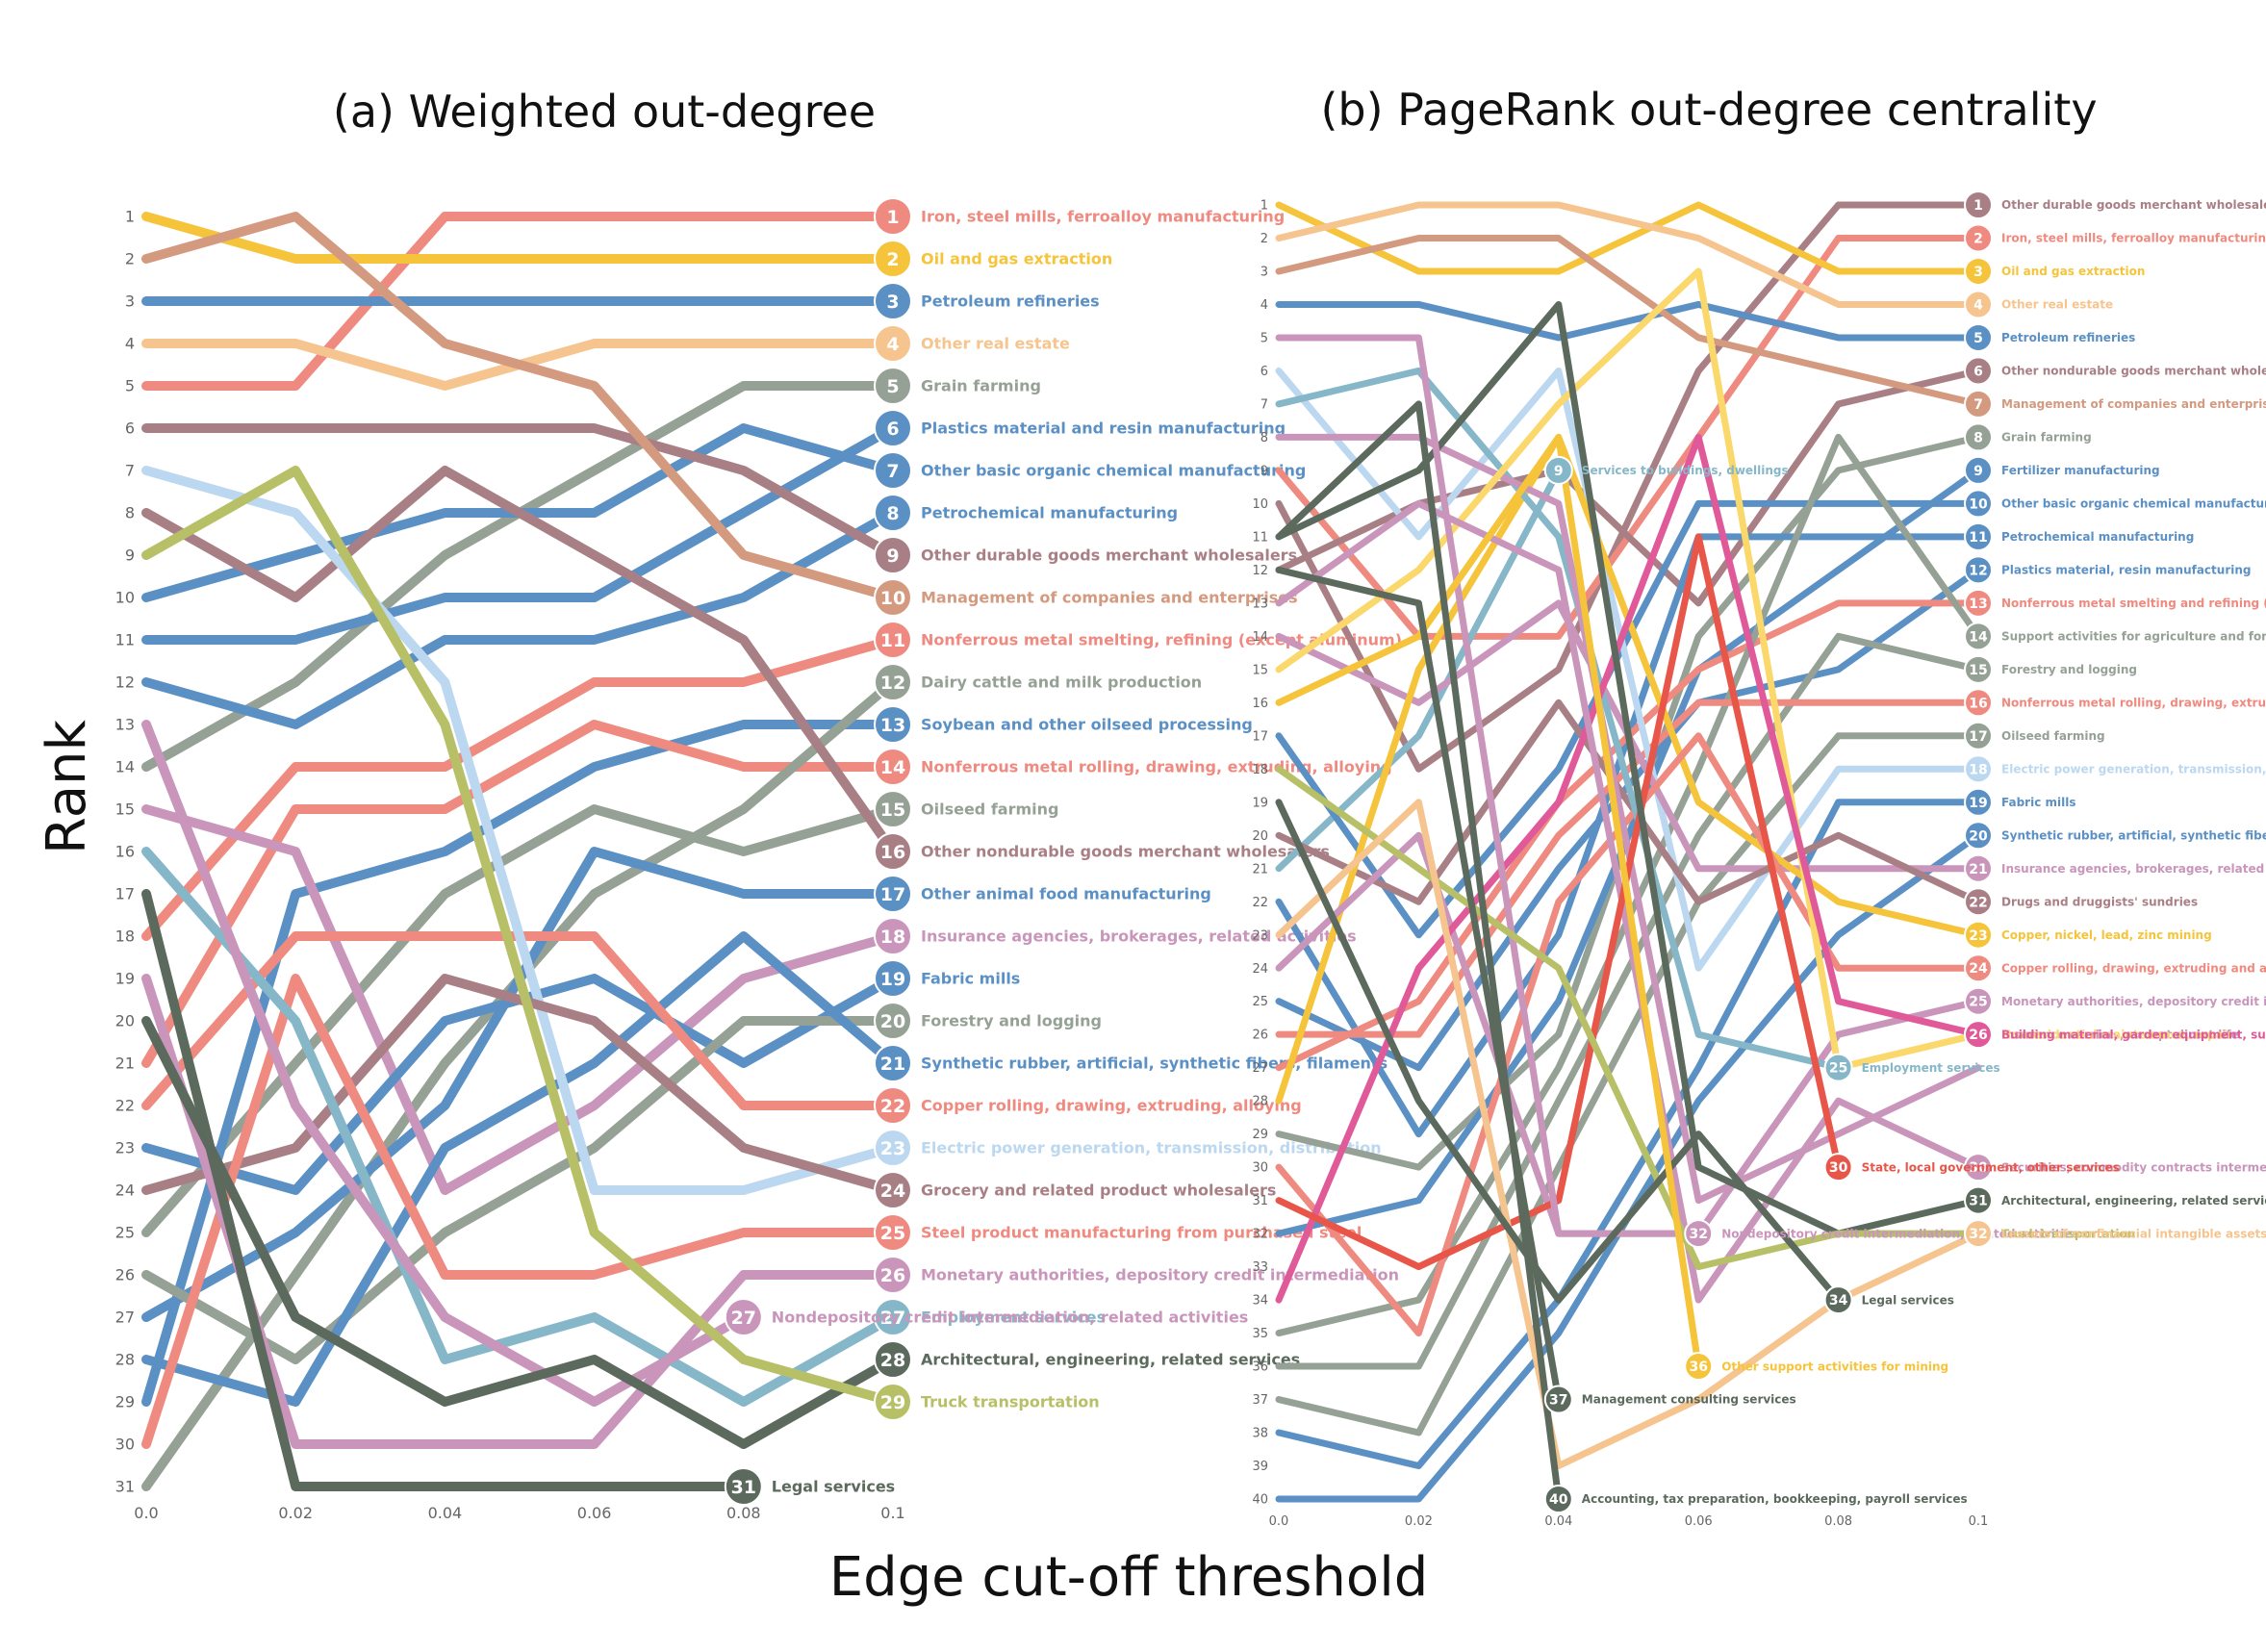  I want to click on series-label: Dairy cattle and milk production, so click(1061, 683).